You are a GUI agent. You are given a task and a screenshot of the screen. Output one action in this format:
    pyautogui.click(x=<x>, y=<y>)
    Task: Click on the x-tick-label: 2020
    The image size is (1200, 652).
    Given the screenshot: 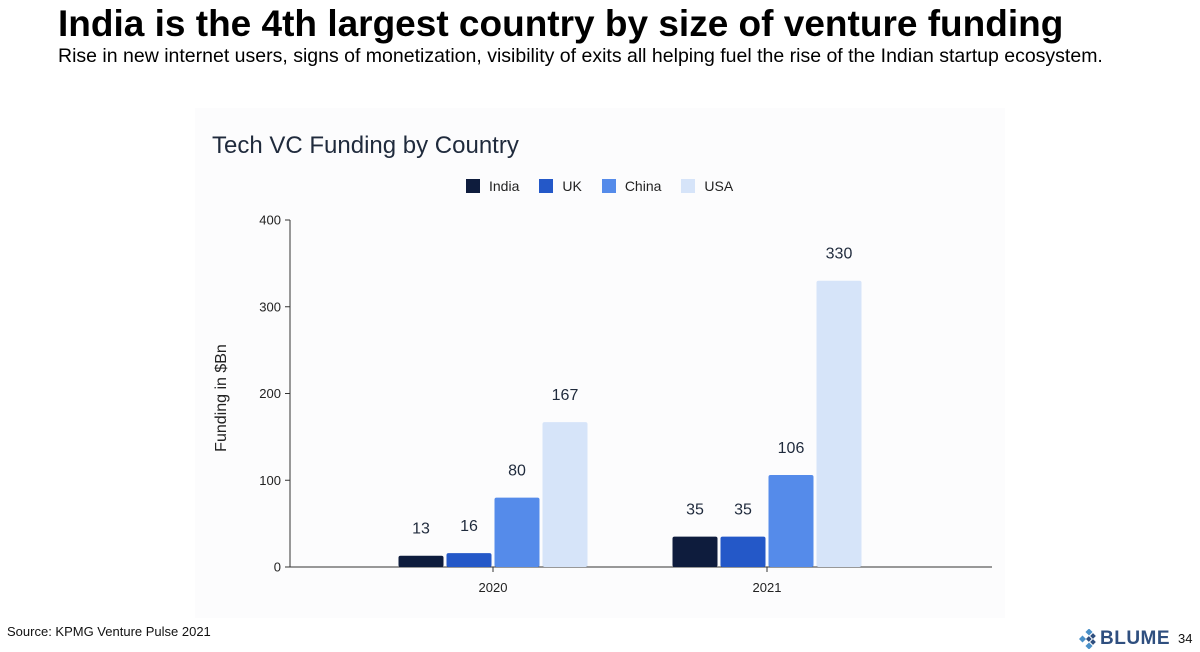 What is the action you would take?
    pyautogui.click(x=493, y=587)
    